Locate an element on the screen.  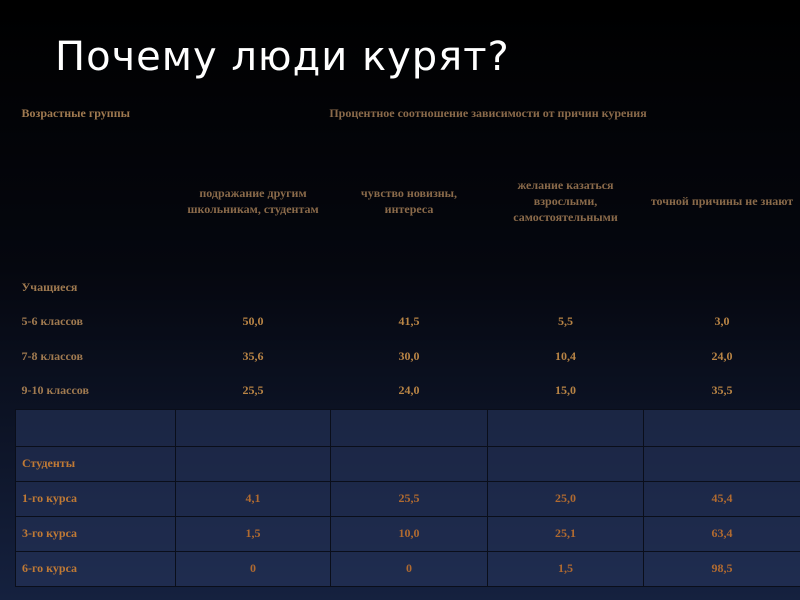
group-row: Учащиеся is located at coordinates (408, 287).